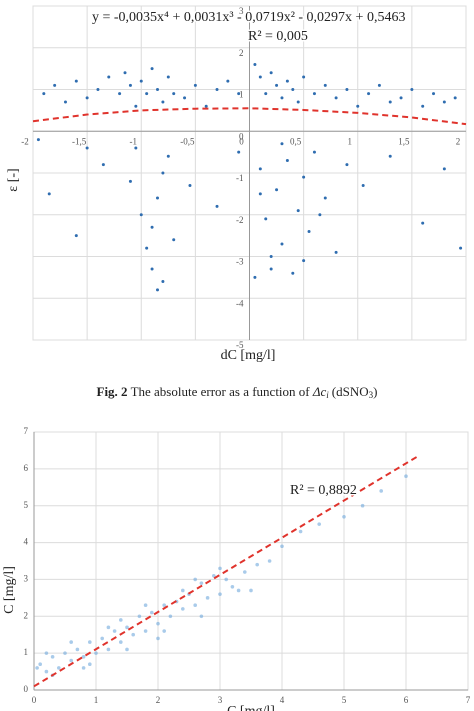 The width and height of the screenshot is (474, 711). I want to click on x-tick-label: 2, so click(458, 141).